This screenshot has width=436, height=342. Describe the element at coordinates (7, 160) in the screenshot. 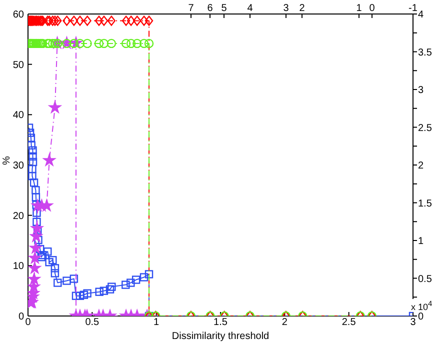

I see `y-axis-title: %` at that location.